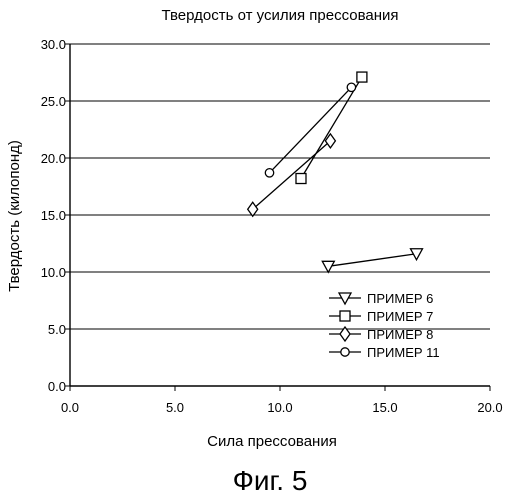 Image resolution: width=508 pixels, height=499 pixels. I want to click on y-tick-label-3: 15.0, so click(53, 215).